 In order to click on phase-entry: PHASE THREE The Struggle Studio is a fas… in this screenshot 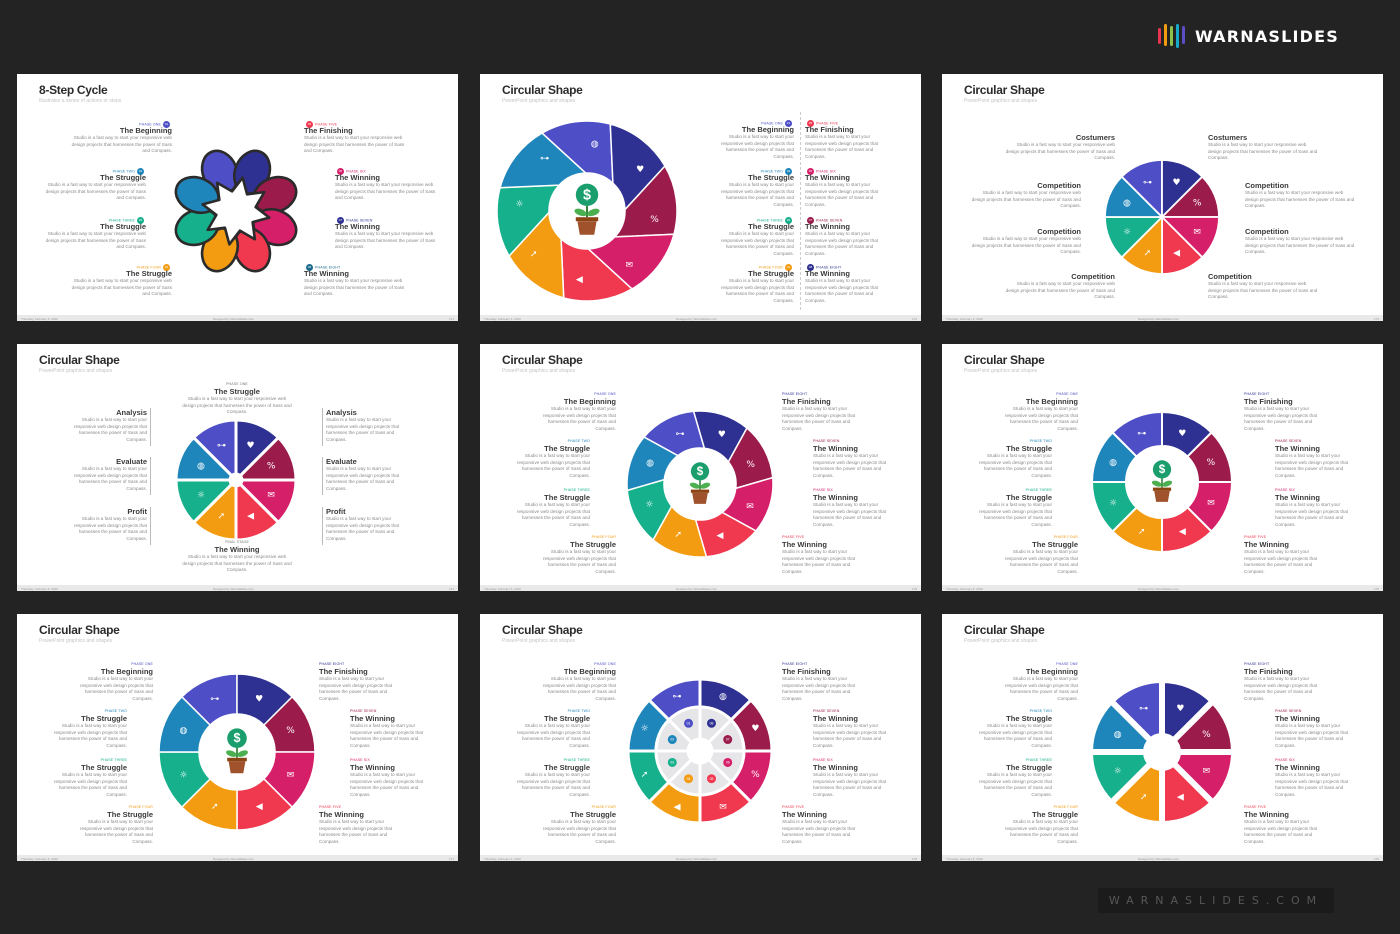, I will do `click(548, 509)`.